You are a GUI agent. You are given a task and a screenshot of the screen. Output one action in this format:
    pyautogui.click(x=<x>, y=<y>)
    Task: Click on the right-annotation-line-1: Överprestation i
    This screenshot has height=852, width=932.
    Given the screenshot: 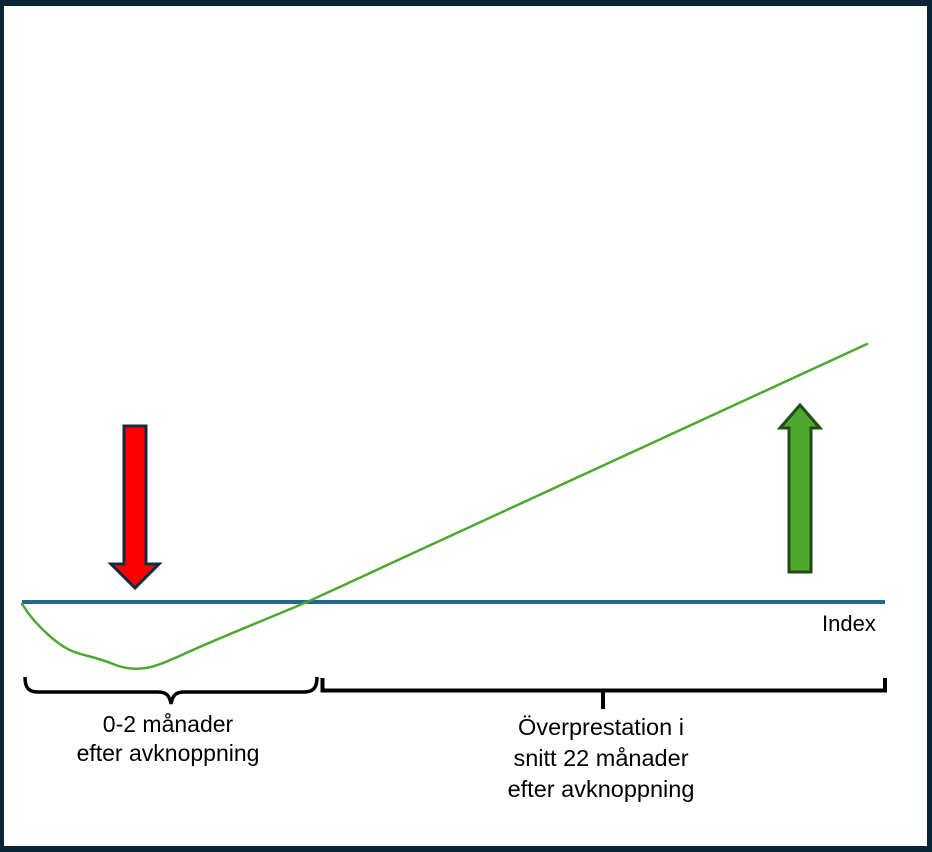 What is the action you would take?
    pyautogui.click(x=601, y=727)
    